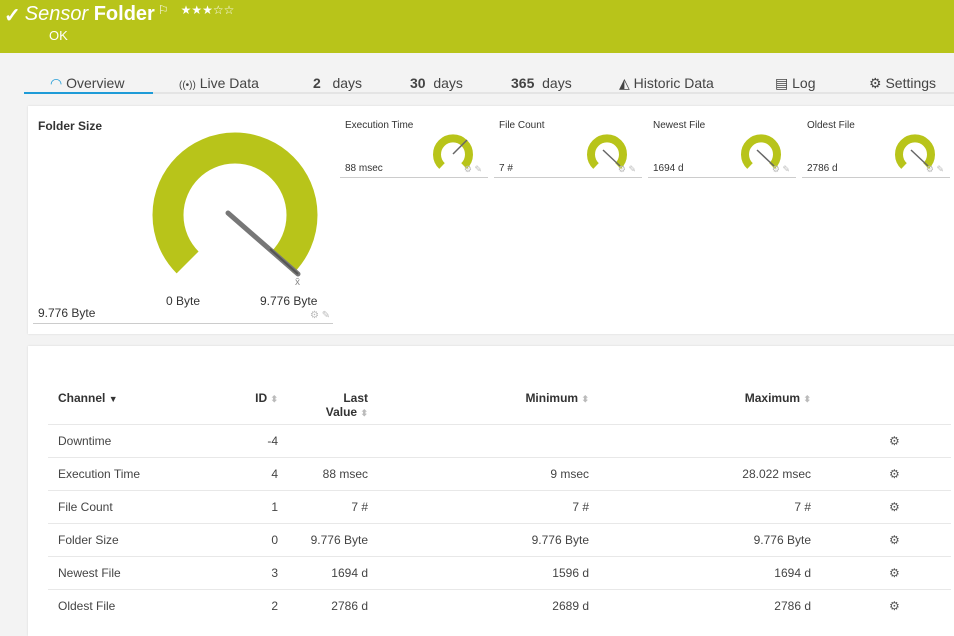  I want to click on col-id: ID ⬍, so click(266, 398).